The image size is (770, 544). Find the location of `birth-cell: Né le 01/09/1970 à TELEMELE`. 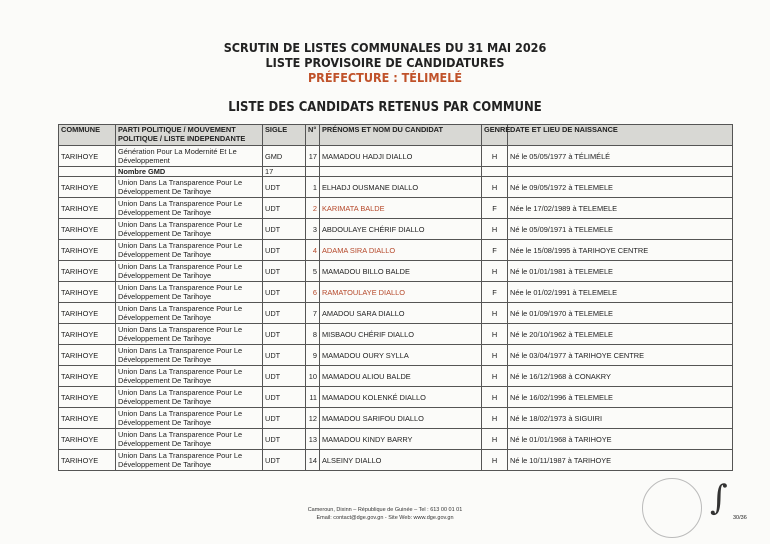

birth-cell: Né le 01/09/1970 à TELEMELE is located at coordinates (620, 313).